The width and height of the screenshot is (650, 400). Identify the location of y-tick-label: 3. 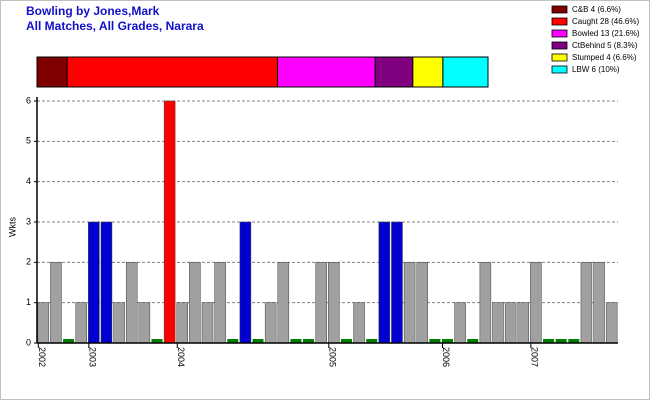
(28, 221).